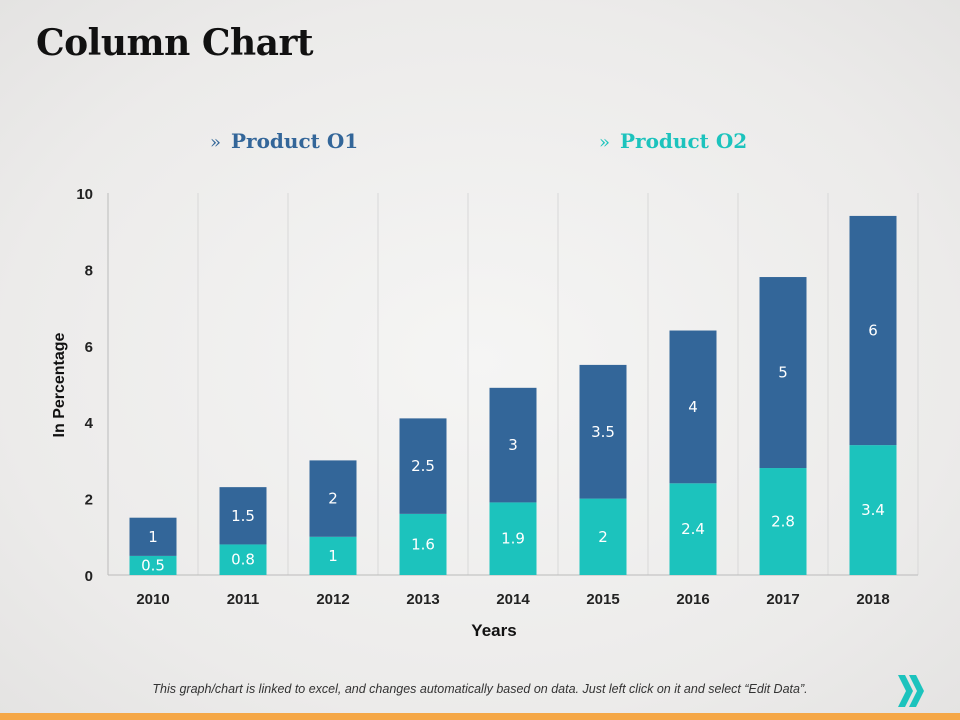 This screenshot has height=720, width=960. Describe the element at coordinates (513, 599) in the screenshot. I see `x-tick-label: 2014` at that location.